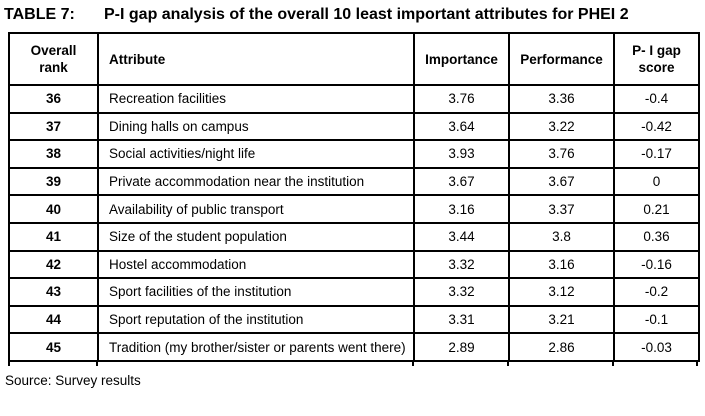 This screenshot has width=705, height=416. What do you see at coordinates (53, 59) in the screenshot?
I see `header-overall-rank: Overall rank` at bounding box center [53, 59].